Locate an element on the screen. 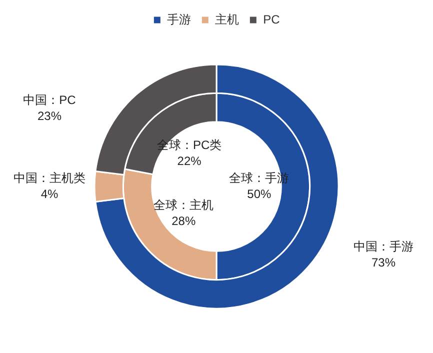  data-label: 中国：主机类 4% is located at coordinates (50, 185).